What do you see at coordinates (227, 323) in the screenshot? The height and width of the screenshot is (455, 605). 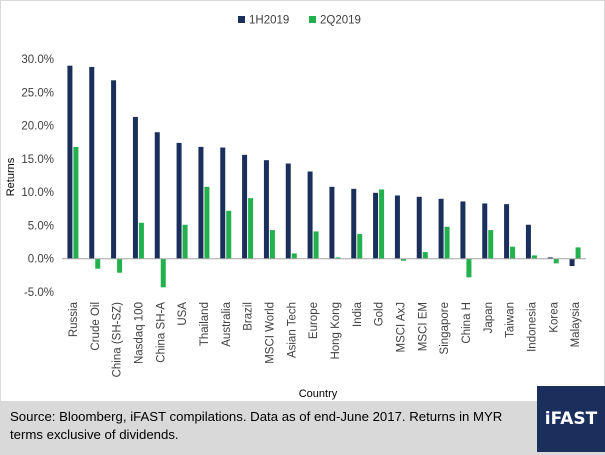 I see `x-tick-label: Australia` at bounding box center [227, 323].